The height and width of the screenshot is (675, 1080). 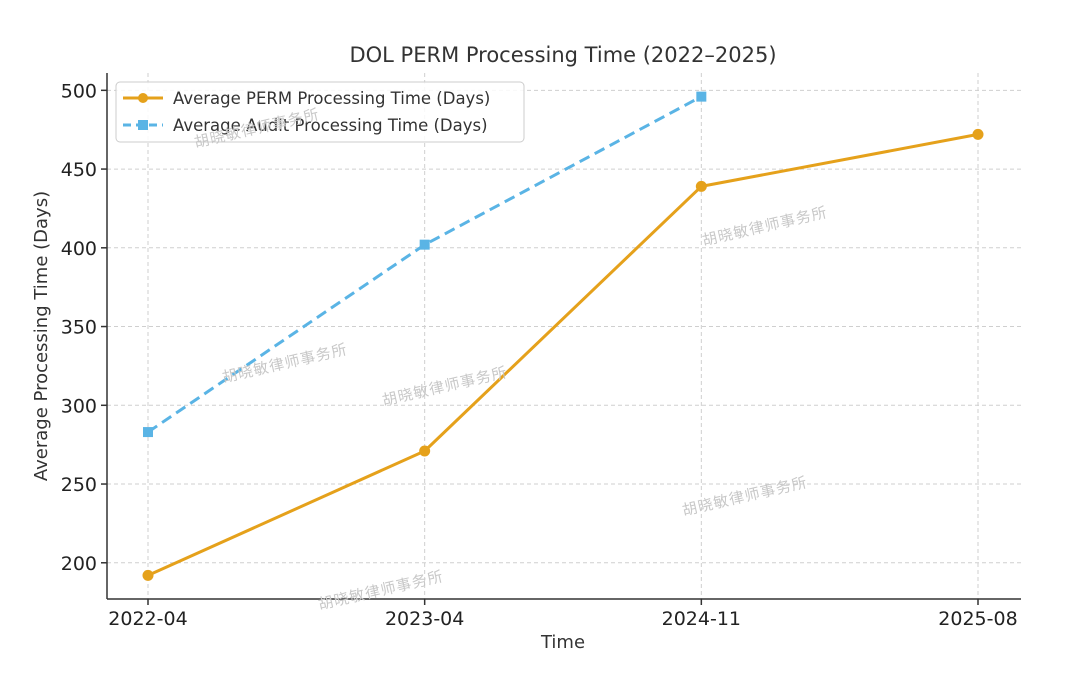 What do you see at coordinates (79, 485) in the screenshot?
I see `y-tick-label: 250` at bounding box center [79, 485].